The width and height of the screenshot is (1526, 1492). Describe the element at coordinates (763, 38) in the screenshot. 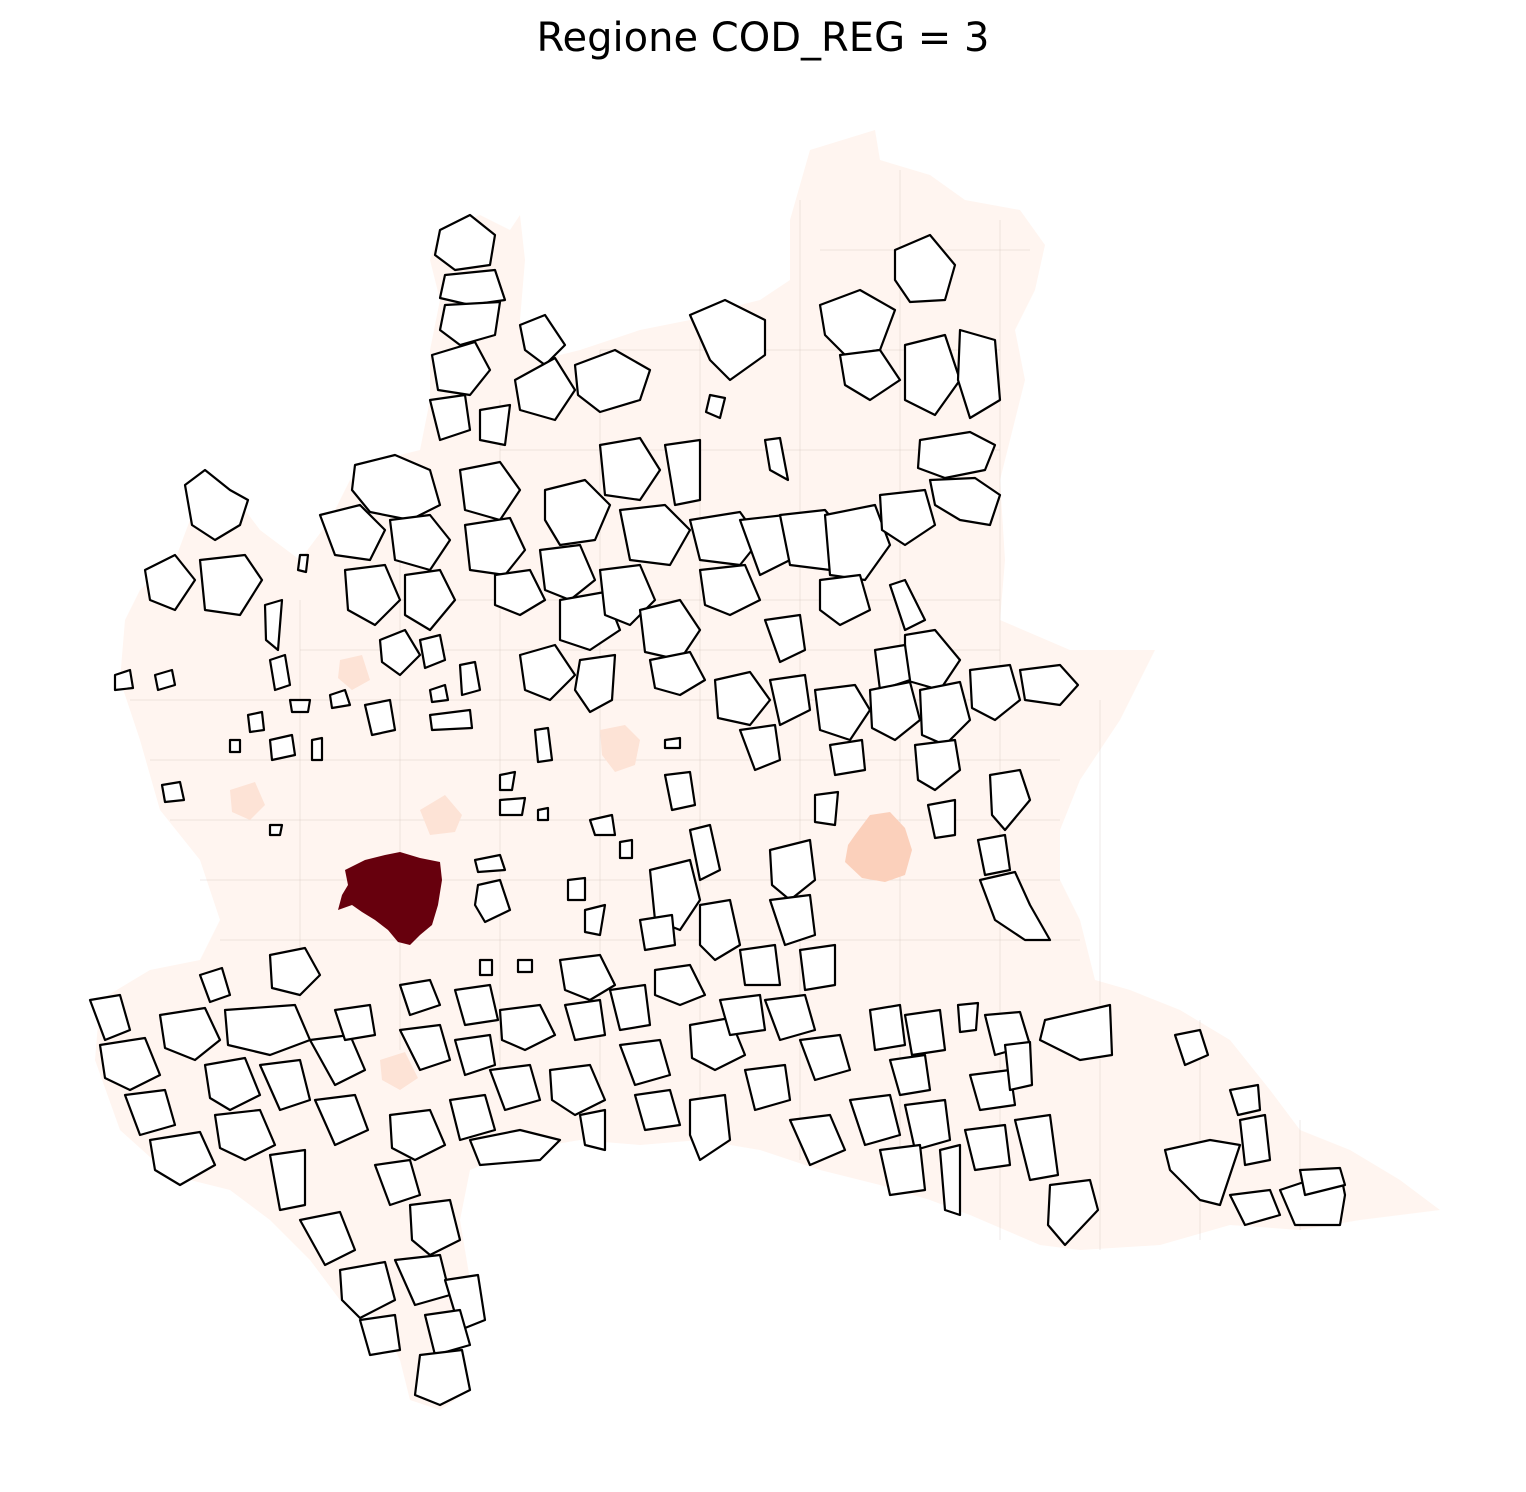

I see `map-title: Regione COD_REG = 3` at that location.